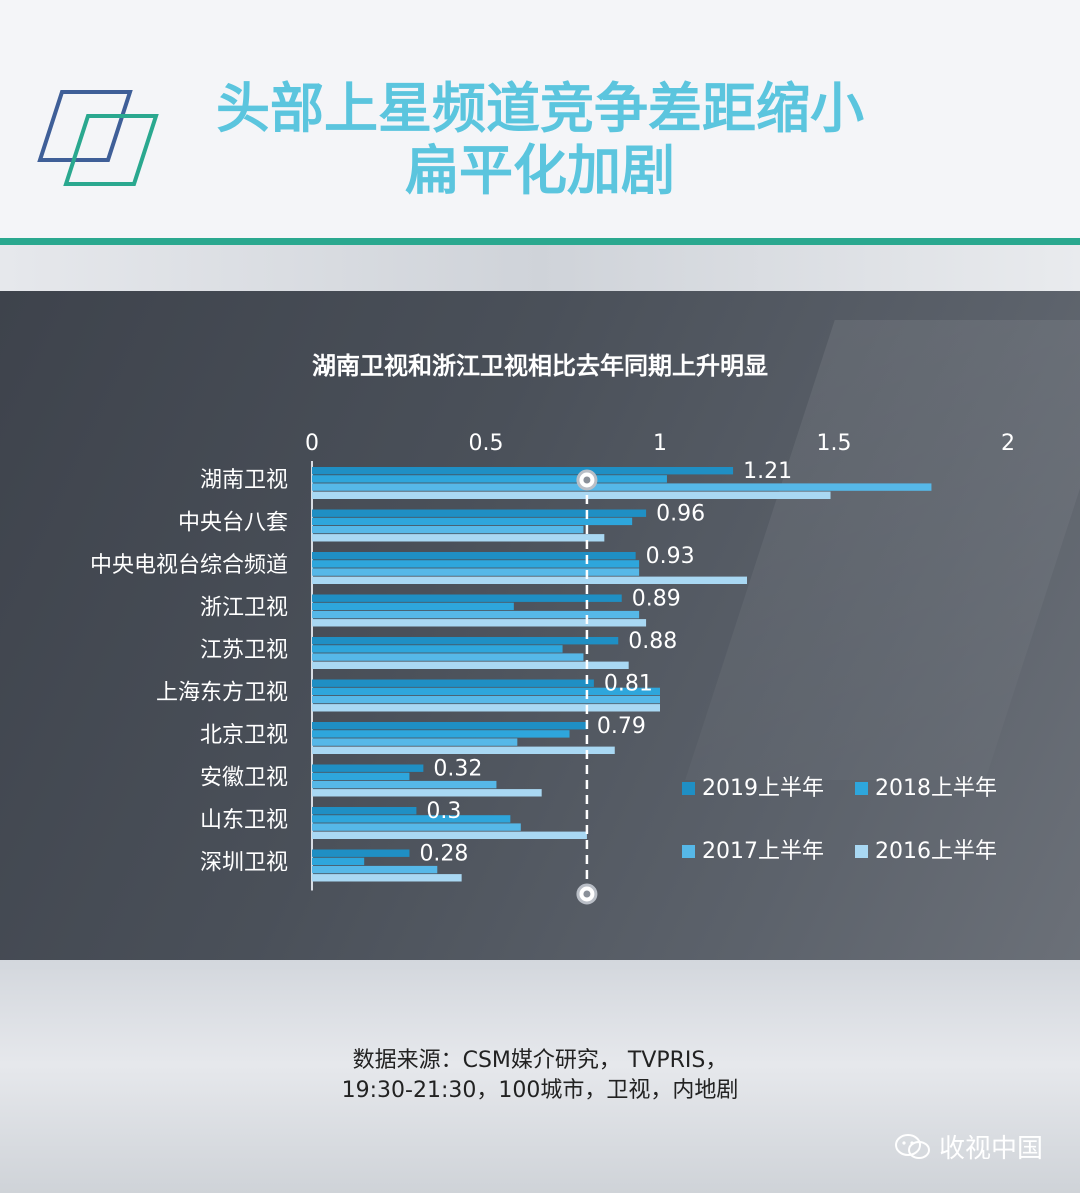 Image resolution: width=1080 pixels, height=1193 pixels. I want to click on legend-label: 2017上半年, so click(763, 851).